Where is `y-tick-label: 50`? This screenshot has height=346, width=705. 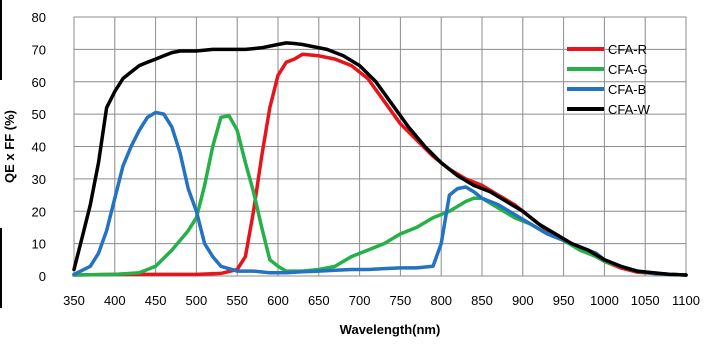
y-tick-label: 50 is located at coordinates (39, 114).